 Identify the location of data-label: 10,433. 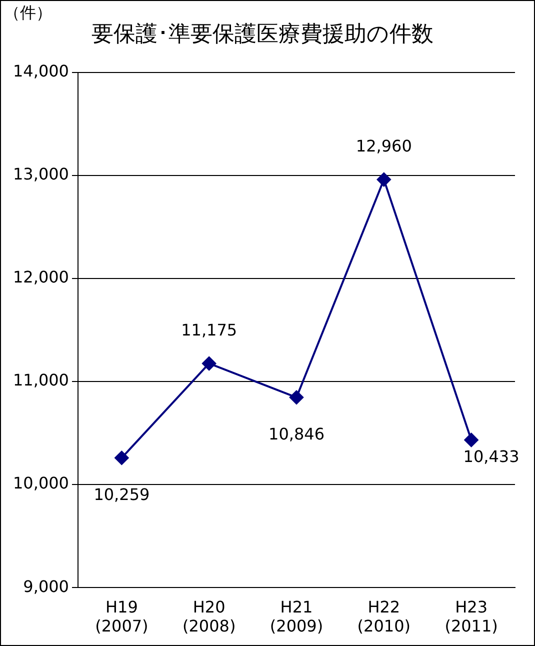
(491, 456).